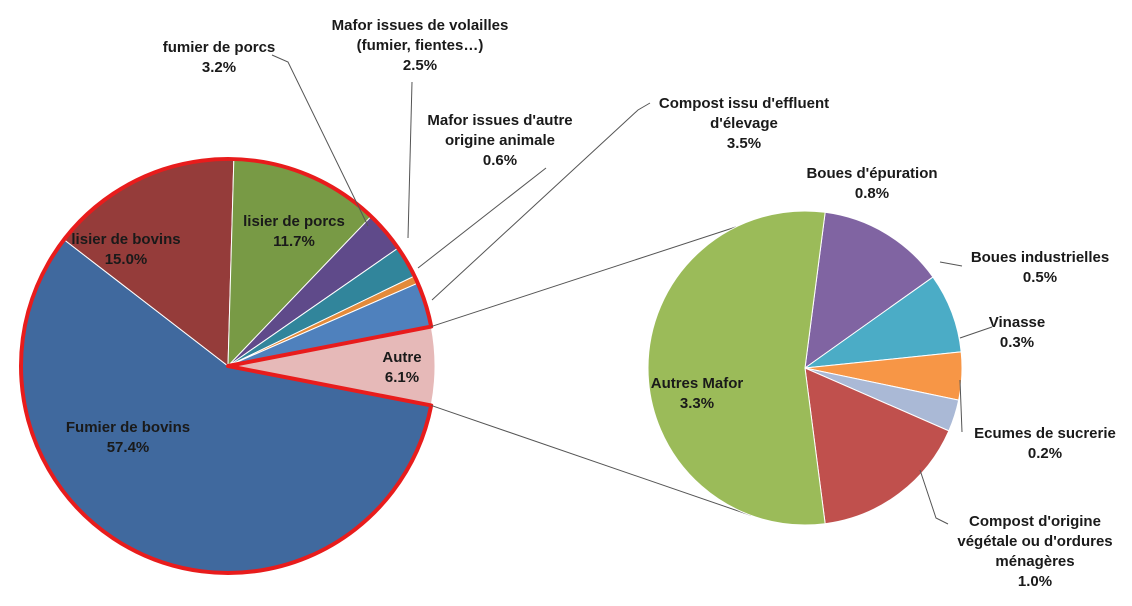 The height and width of the screenshot is (606, 1132). I want to click on value-label: 0.2%, so click(1045, 453).